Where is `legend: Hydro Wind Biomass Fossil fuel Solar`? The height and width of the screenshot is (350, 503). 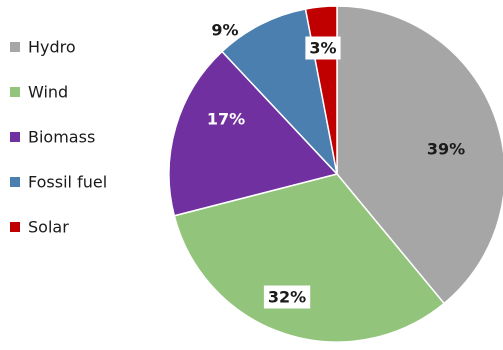 legend: Hydro Wind Biomass Fossil fuel Solar is located at coordinates (58, 137).